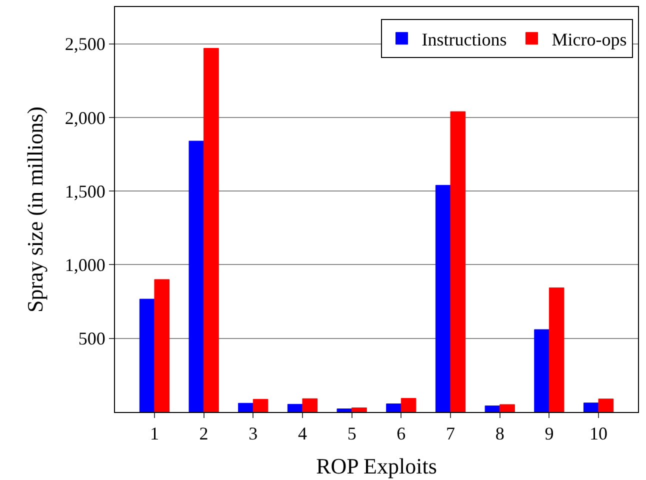 This screenshot has height=480, width=646. I want to click on x-axis-title: ROP Exploits, so click(376, 466).